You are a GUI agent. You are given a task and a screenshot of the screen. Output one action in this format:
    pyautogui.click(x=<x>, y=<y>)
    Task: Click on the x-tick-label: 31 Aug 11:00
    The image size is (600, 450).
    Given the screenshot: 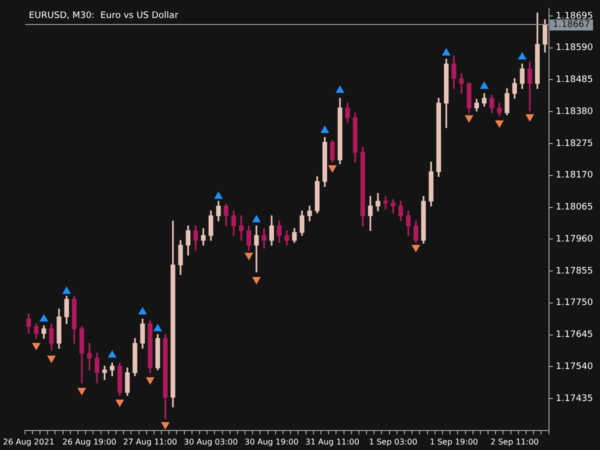 What is the action you would take?
    pyautogui.click(x=332, y=441)
    